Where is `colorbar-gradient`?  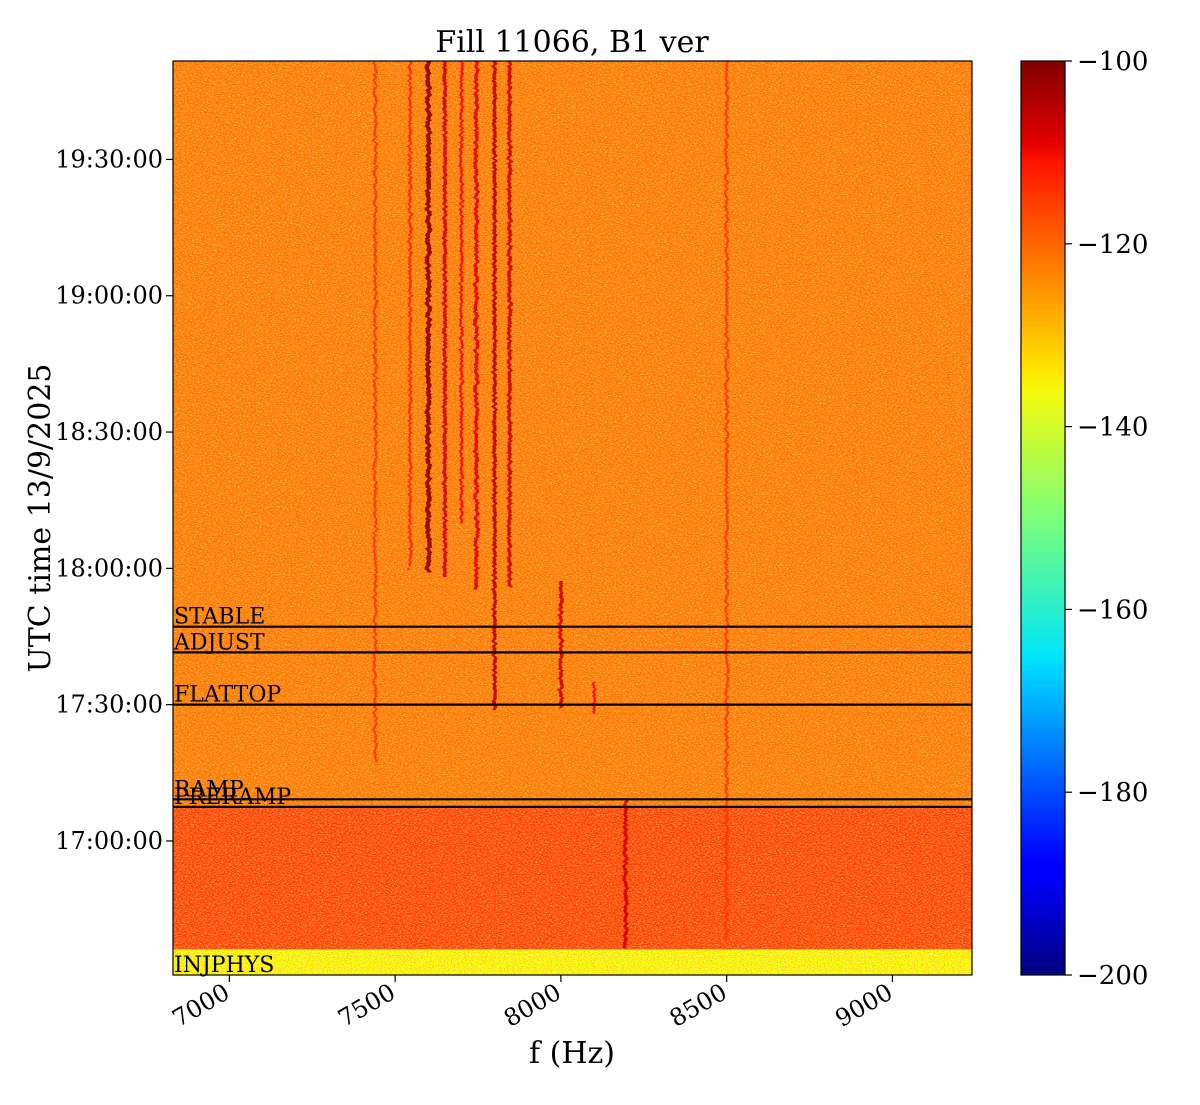 colorbar-gradient is located at coordinates (1043, 518).